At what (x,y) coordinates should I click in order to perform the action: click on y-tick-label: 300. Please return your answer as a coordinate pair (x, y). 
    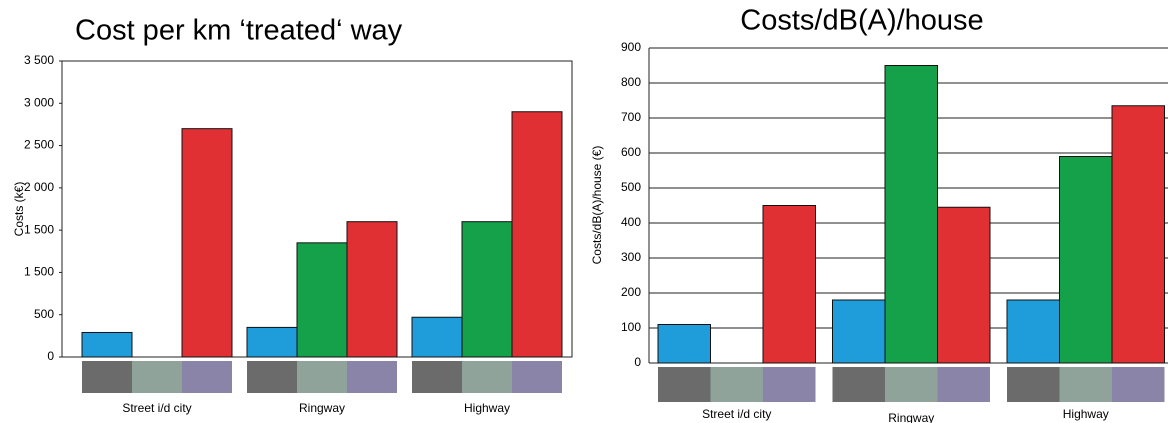
    Looking at the image, I should click on (631, 257).